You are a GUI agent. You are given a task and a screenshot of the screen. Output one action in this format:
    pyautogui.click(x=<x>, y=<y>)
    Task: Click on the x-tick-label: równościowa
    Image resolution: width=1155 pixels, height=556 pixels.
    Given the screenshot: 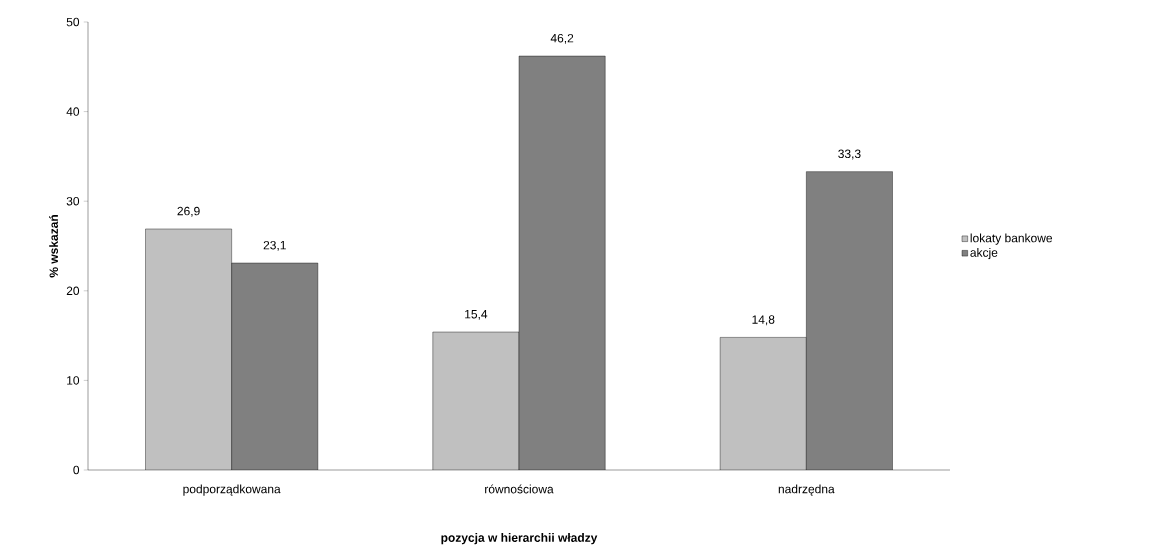 What is the action you would take?
    pyautogui.click(x=519, y=489)
    